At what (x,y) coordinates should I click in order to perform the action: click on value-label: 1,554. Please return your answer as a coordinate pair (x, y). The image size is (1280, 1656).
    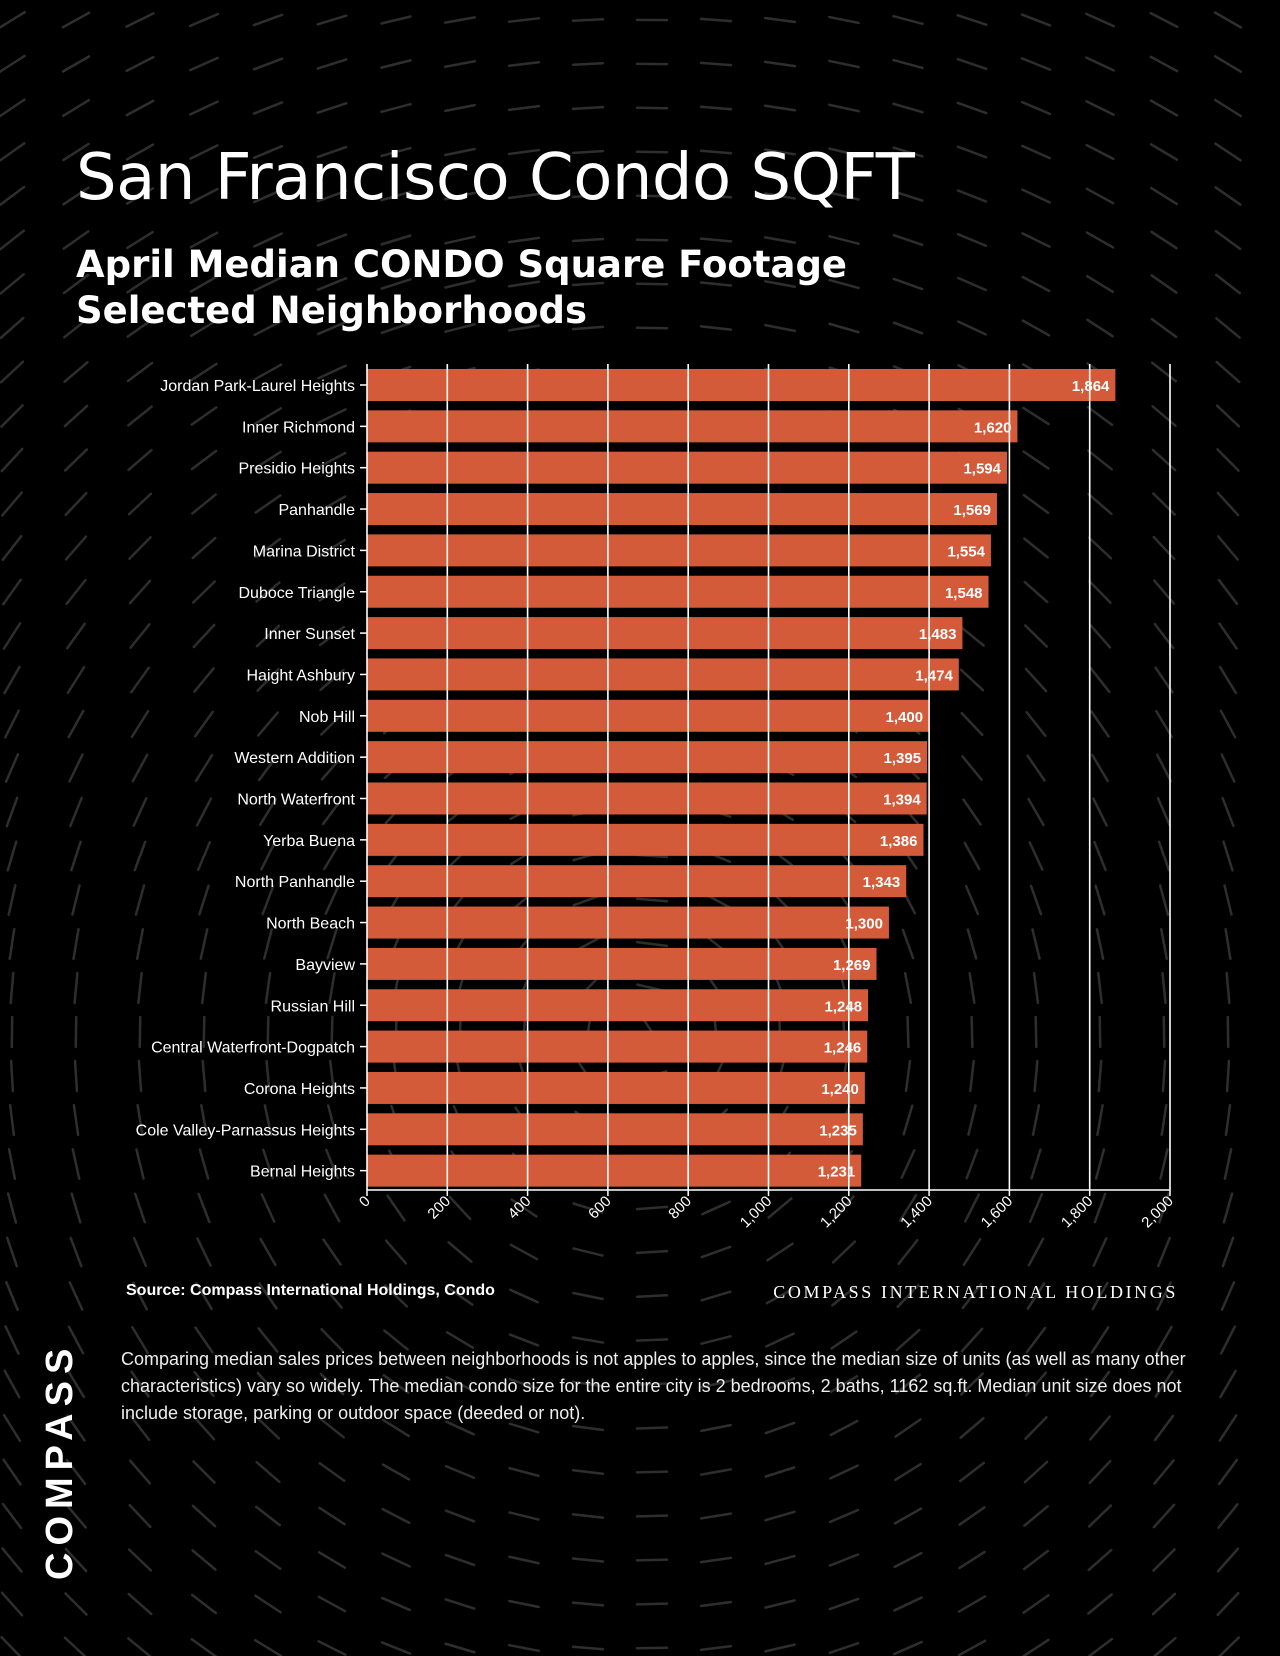
    Looking at the image, I should click on (966, 551).